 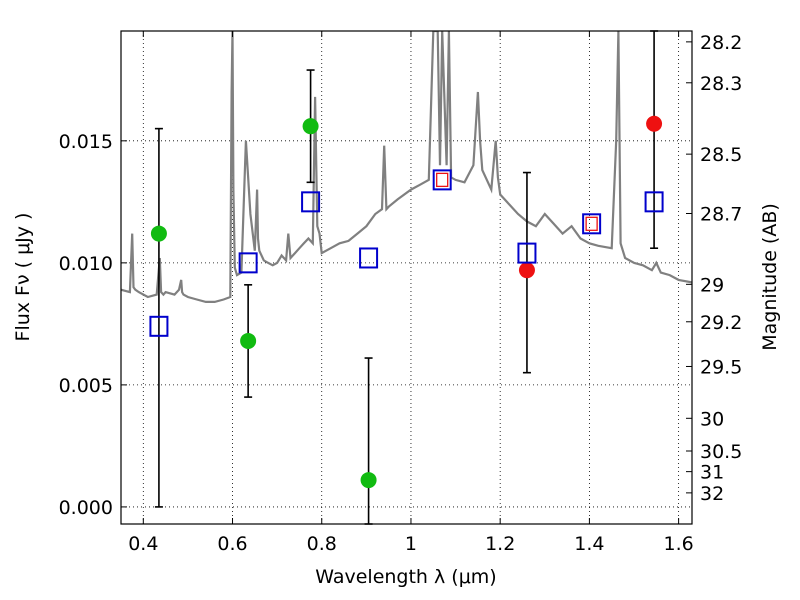 What do you see at coordinates (770, 277) in the screenshot?
I see `right-y-axis-label: Magnitude (AB)` at bounding box center [770, 277].